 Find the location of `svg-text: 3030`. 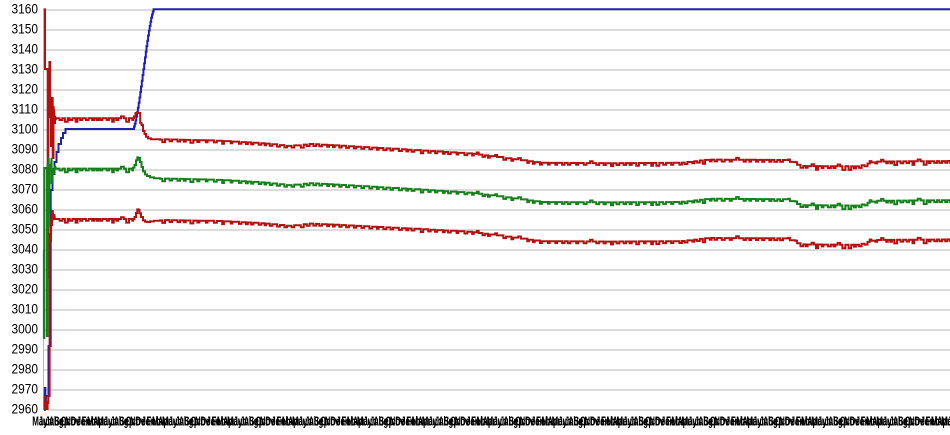

svg-text: 3030 is located at coordinates (25, 269).